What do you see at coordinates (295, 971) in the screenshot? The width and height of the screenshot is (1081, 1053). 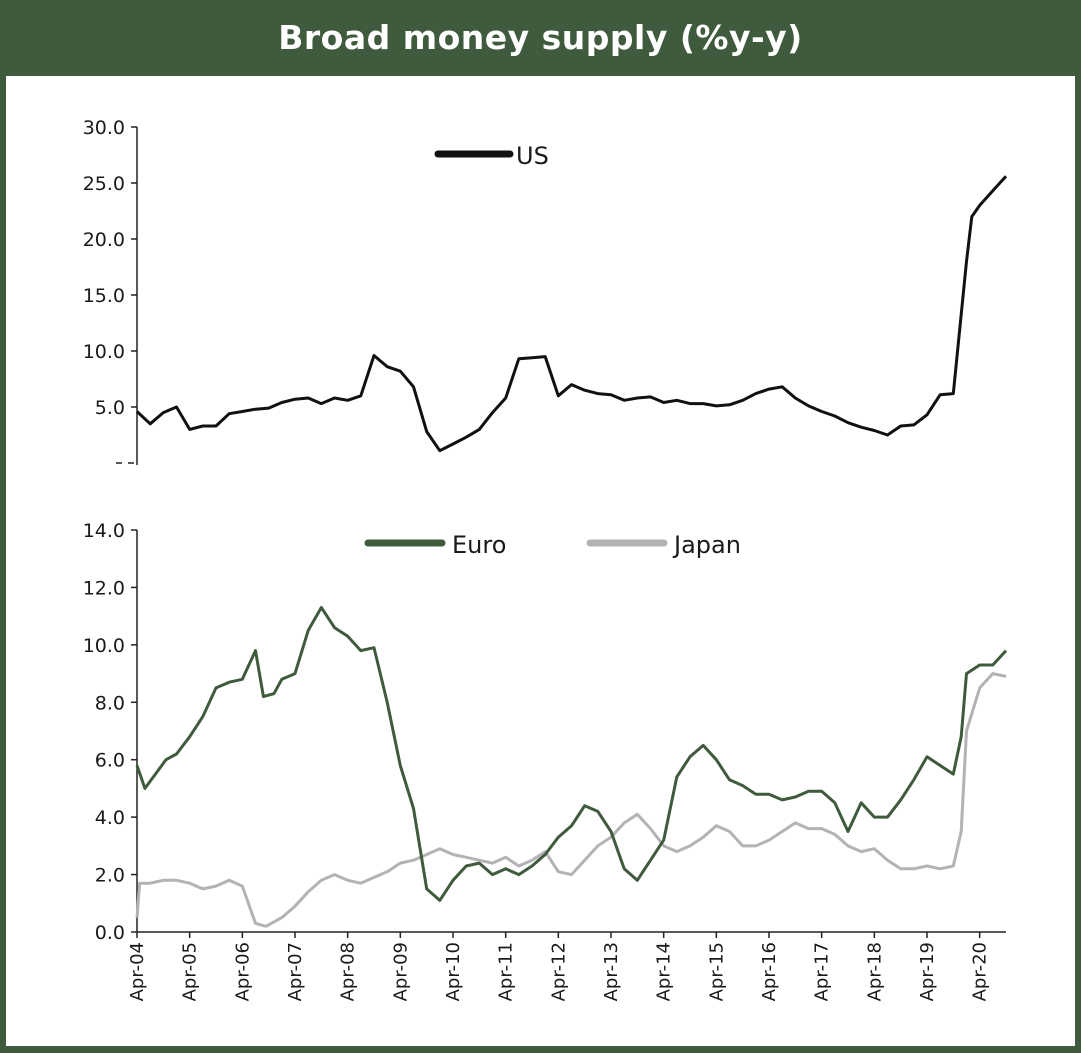 I see `x-tick-label: Apr-07` at bounding box center [295, 971].